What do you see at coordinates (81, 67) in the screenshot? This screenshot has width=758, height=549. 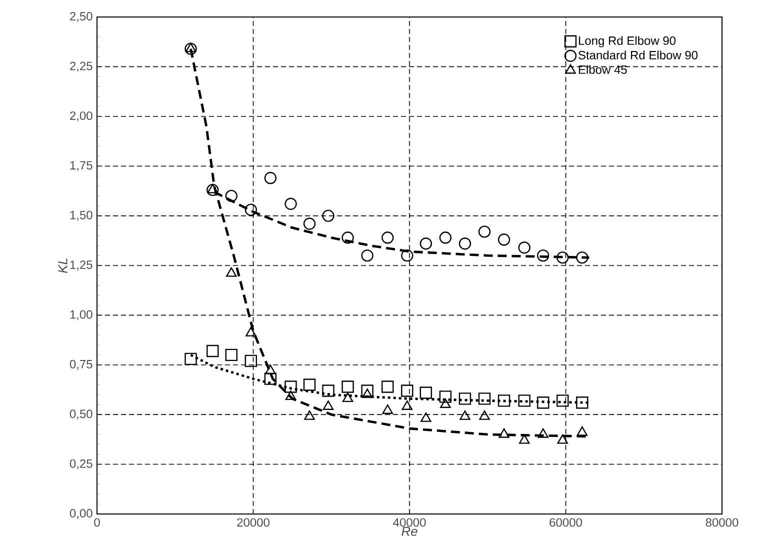 I see `y-tick-label: 2,25` at bounding box center [81, 67].